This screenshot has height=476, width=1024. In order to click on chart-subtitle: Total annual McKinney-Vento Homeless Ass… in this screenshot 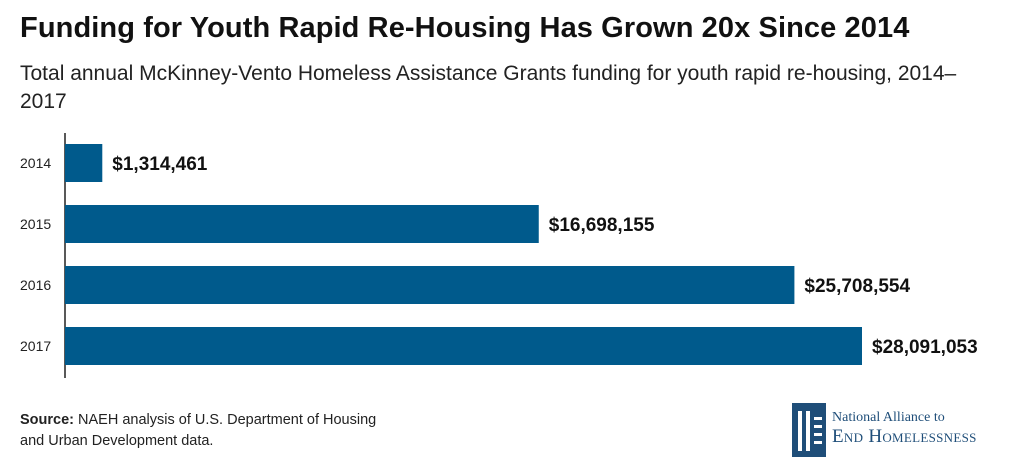, I will do `click(488, 87)`.